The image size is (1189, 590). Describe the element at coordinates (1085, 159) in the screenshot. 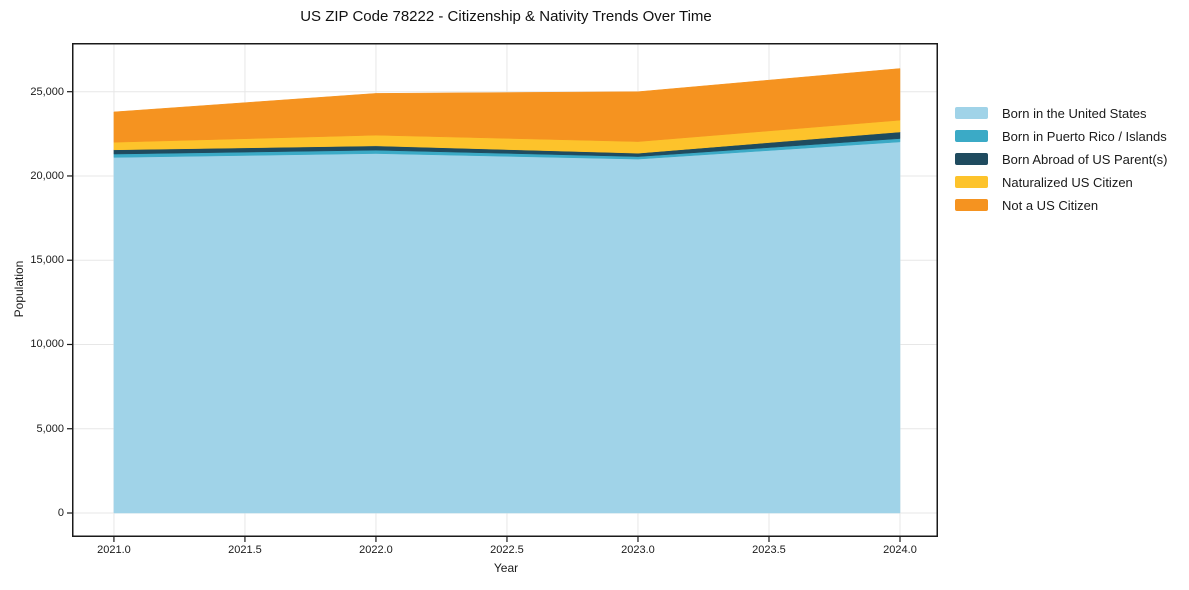

I see `legend-label: Born Abroad of US Parent(s)` at that location.